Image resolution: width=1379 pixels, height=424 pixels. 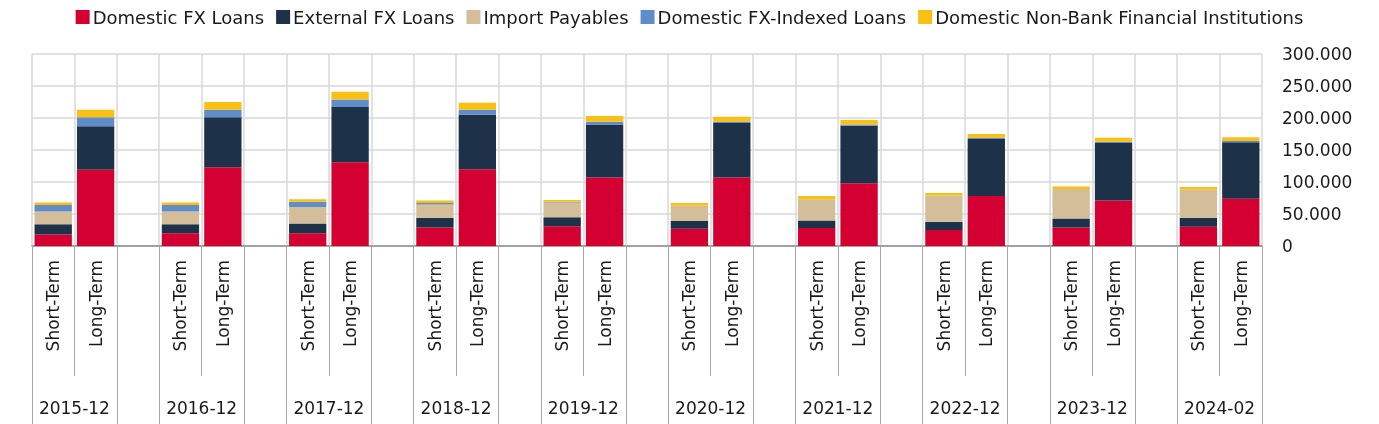 What do you see at coordinates (965, 408) in the screenshot?
I see `text: 2022-12` at bounding box center [965, 408].